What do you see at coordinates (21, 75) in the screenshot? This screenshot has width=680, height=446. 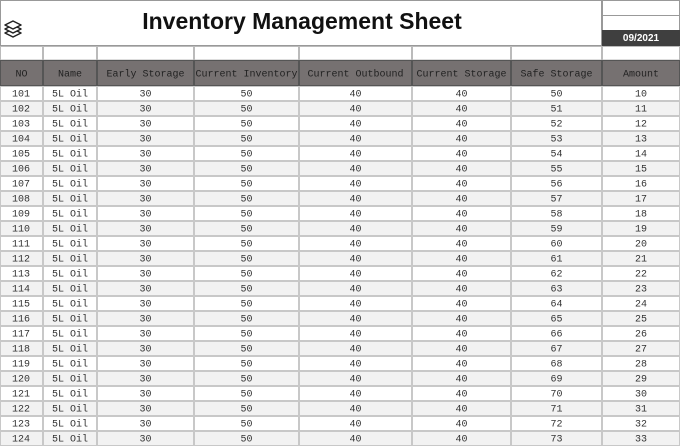 I see `column-header: NO` at bounding box center [21, 75].